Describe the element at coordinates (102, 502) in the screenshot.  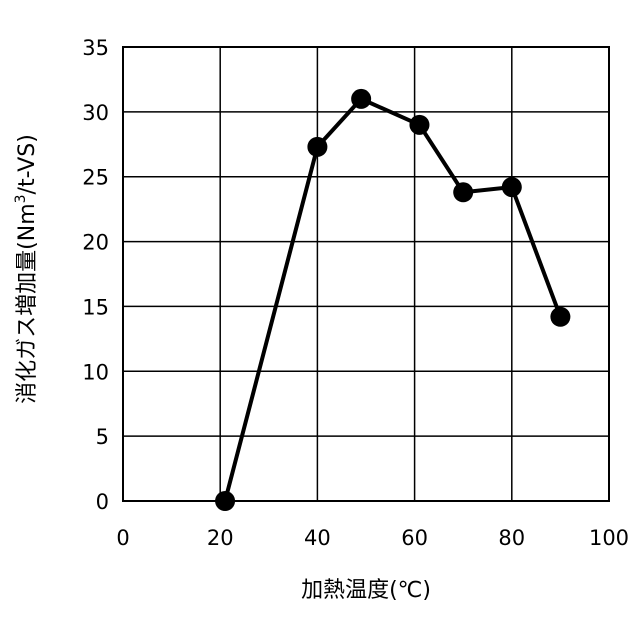
I see `y-tick-label: 0` at that location.